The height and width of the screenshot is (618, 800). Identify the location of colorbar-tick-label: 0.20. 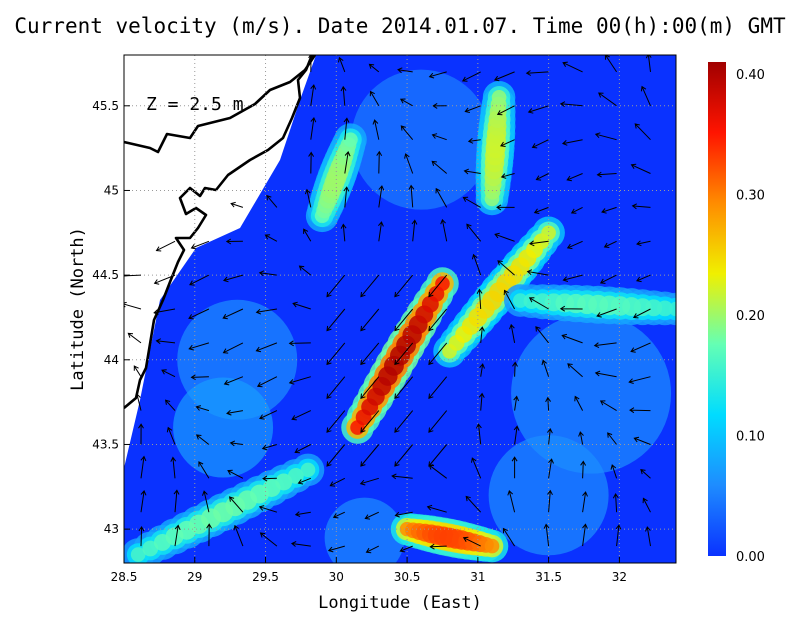
(750, 316).